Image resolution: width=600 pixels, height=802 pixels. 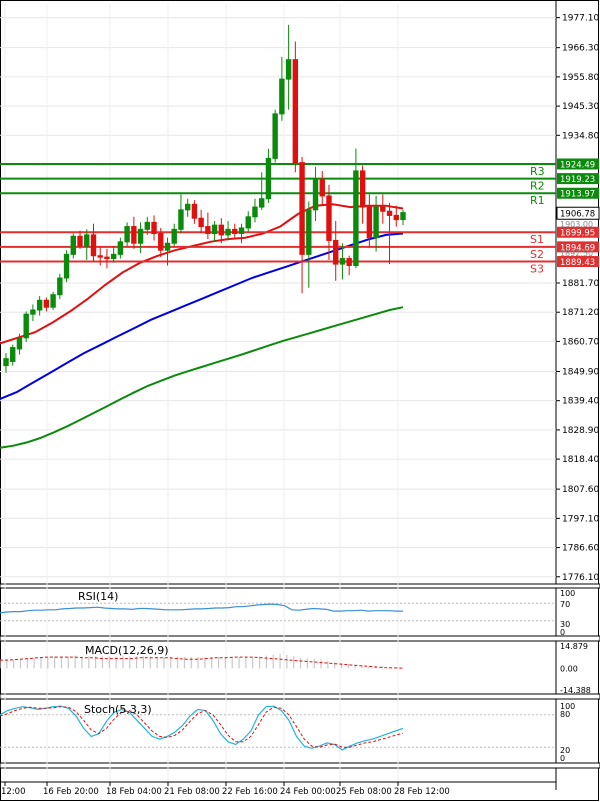 What do you see at coordinates (574, 646) in the screenshot?
I see `macd-tick-label: 14.879` at bounding box center [574, 646].